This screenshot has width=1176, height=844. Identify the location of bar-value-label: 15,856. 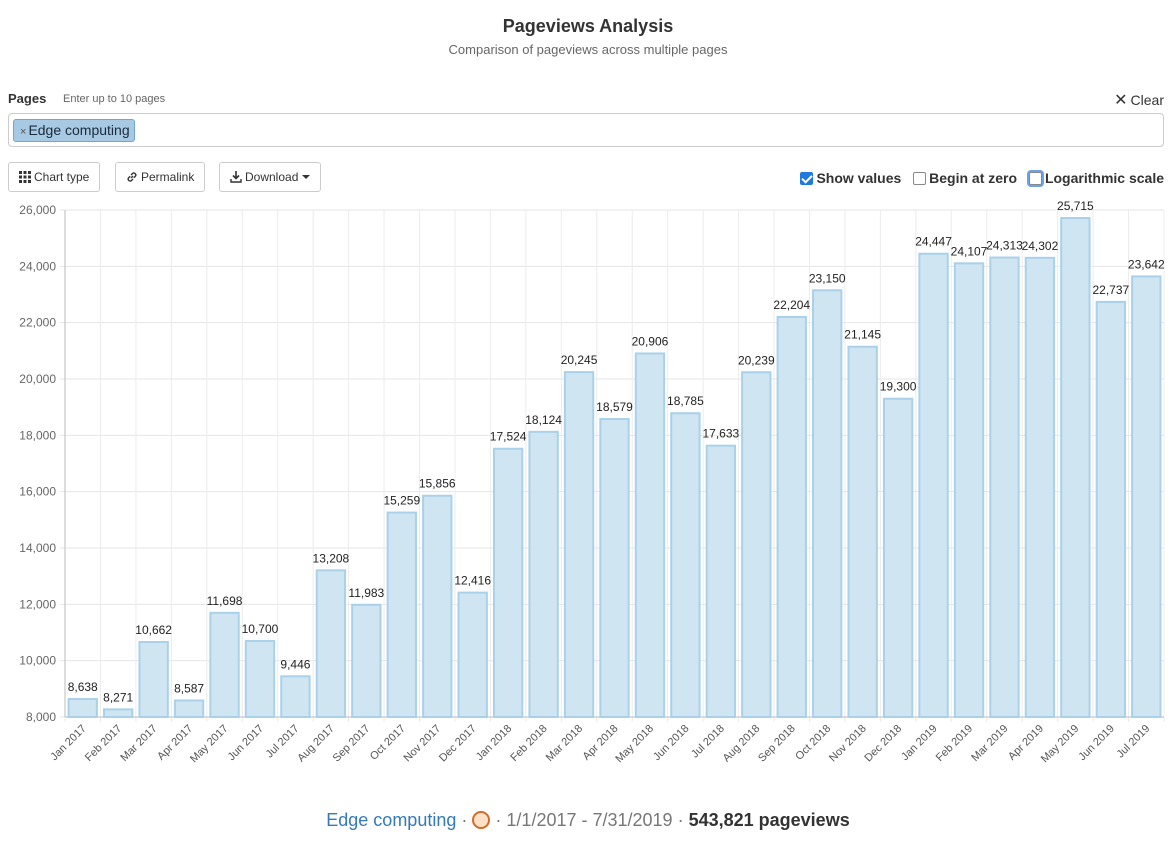
(437, 484).